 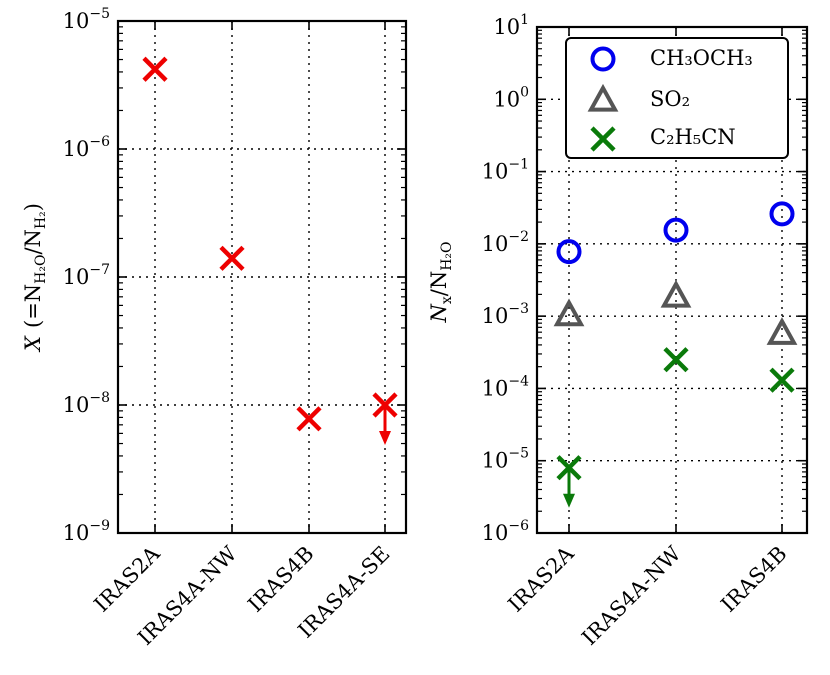 I want to click on right-ytick-label: 10⁻³, so click(x=505, y=314).